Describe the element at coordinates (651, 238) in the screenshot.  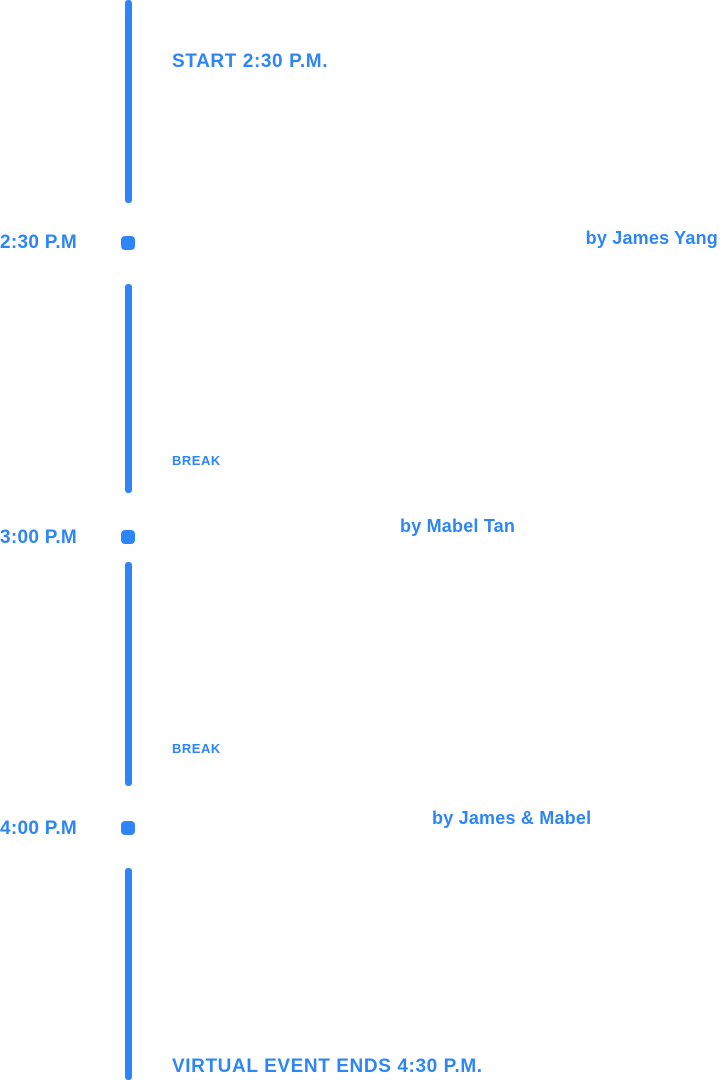
I see `speaker-label-1: by James Yang` at that location.